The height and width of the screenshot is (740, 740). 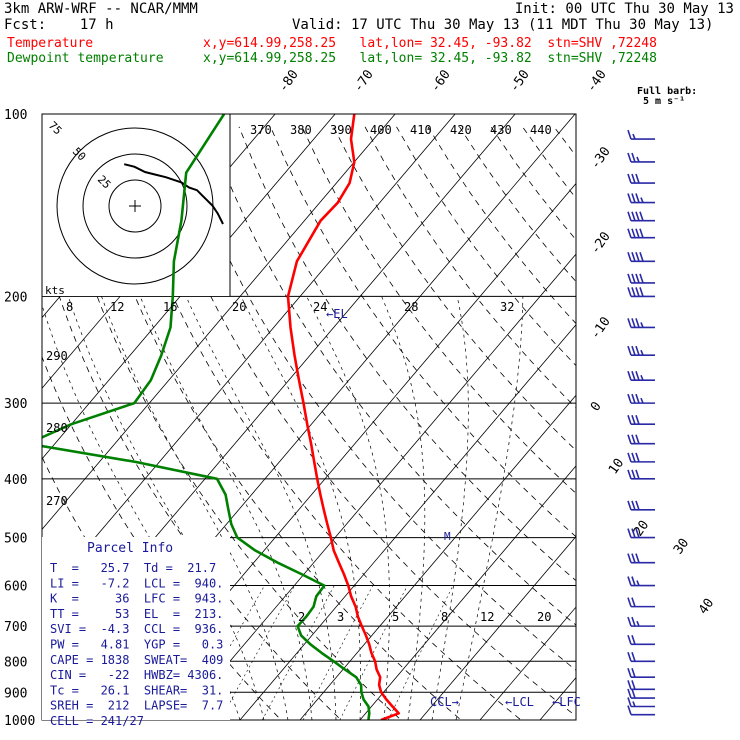 What do you see at coordinates (343, 417) in the screenshot?
I see `temperature-profile` at bounding box center [343, 417].